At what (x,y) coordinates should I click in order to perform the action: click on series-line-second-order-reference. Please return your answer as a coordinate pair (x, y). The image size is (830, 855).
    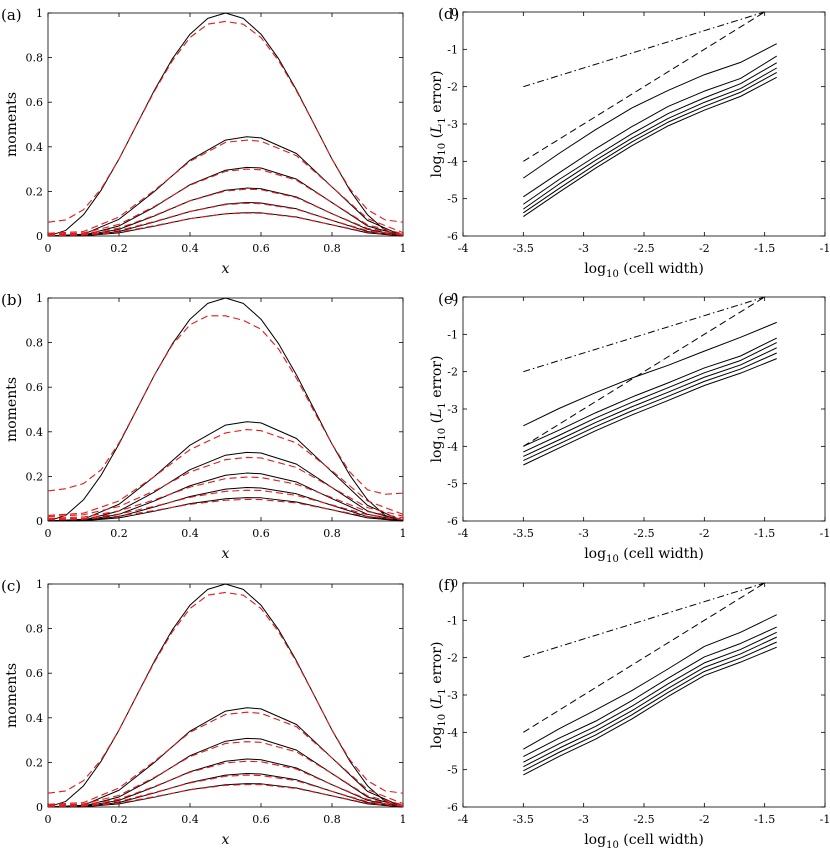
    Looking at the image, I should click on (644, 657).